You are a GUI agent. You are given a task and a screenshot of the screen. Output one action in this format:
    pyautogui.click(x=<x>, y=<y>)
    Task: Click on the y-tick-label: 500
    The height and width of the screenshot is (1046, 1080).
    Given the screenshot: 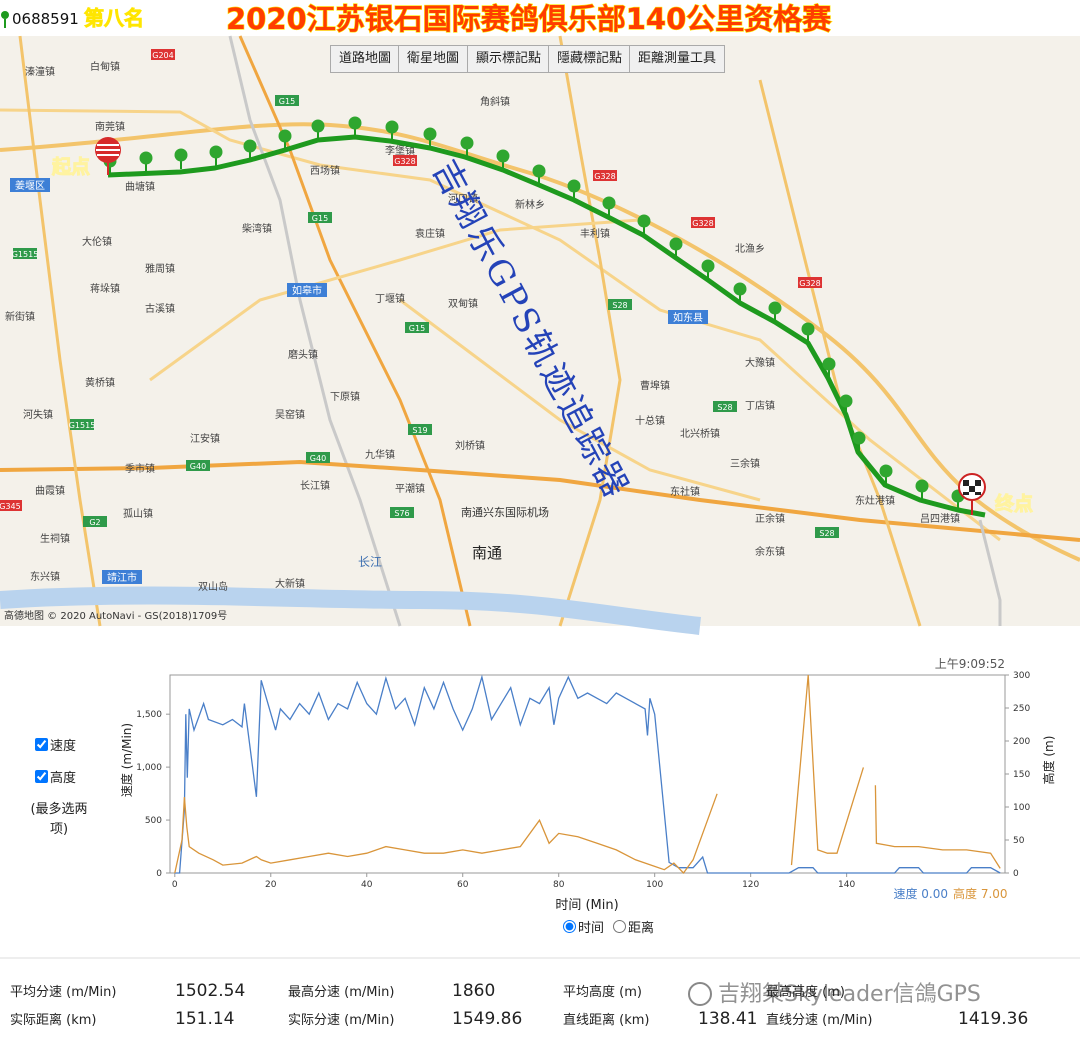 What is the action you would take?
    pyautogui.click(x=153, y=821)
    